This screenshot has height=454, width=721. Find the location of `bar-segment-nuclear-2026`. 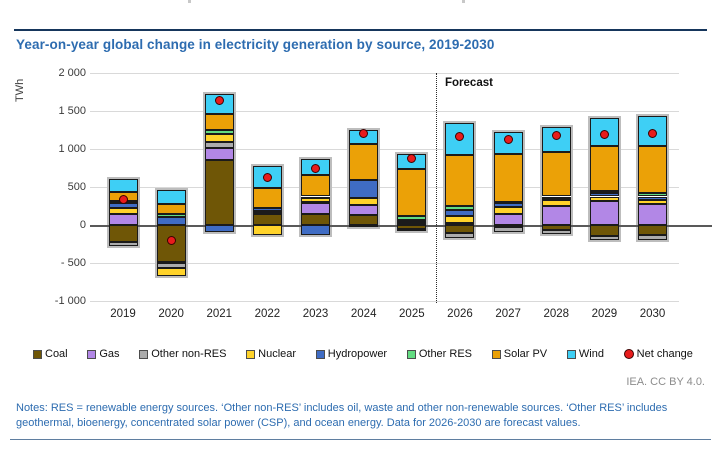

bar-segment-nuclear-2026 is located at coordinates (460, 220).